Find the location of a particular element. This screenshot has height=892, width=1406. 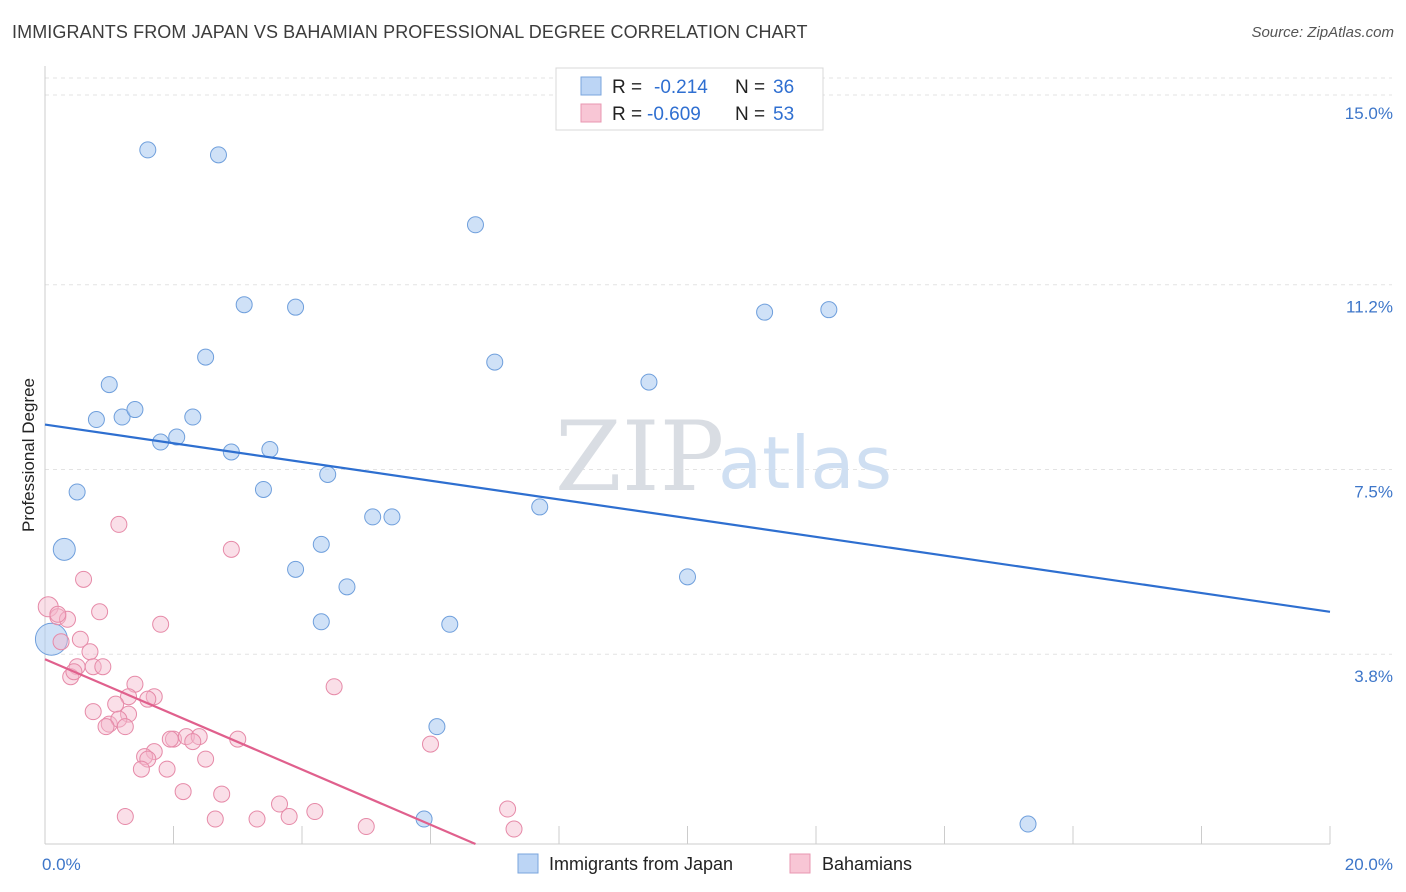

legend-swatch-japan is located at coordinates (591, 86).